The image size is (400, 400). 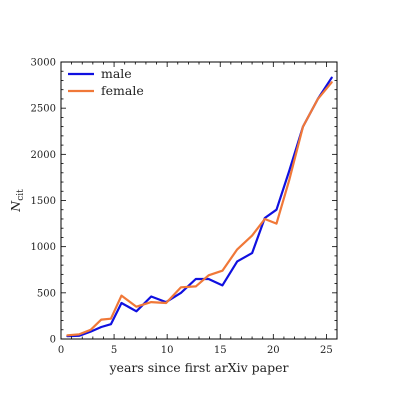 I want to click on y-tick-label: 1000, so click(x=43, y=247).